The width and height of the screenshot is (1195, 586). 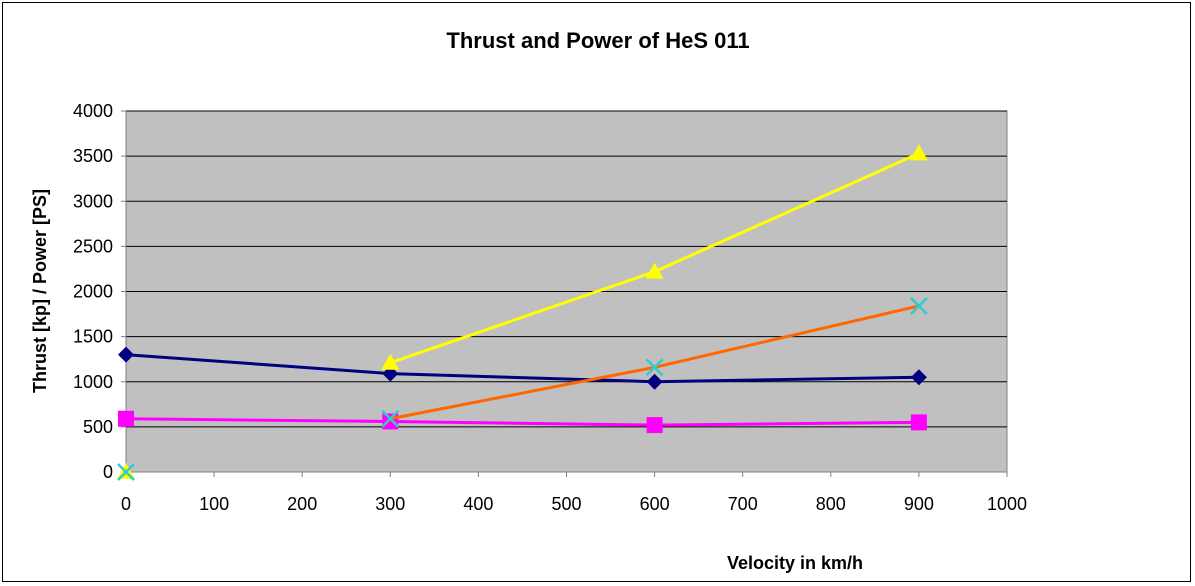 I want to click on y-tick-label: 2000, so click(x=93, y=292).